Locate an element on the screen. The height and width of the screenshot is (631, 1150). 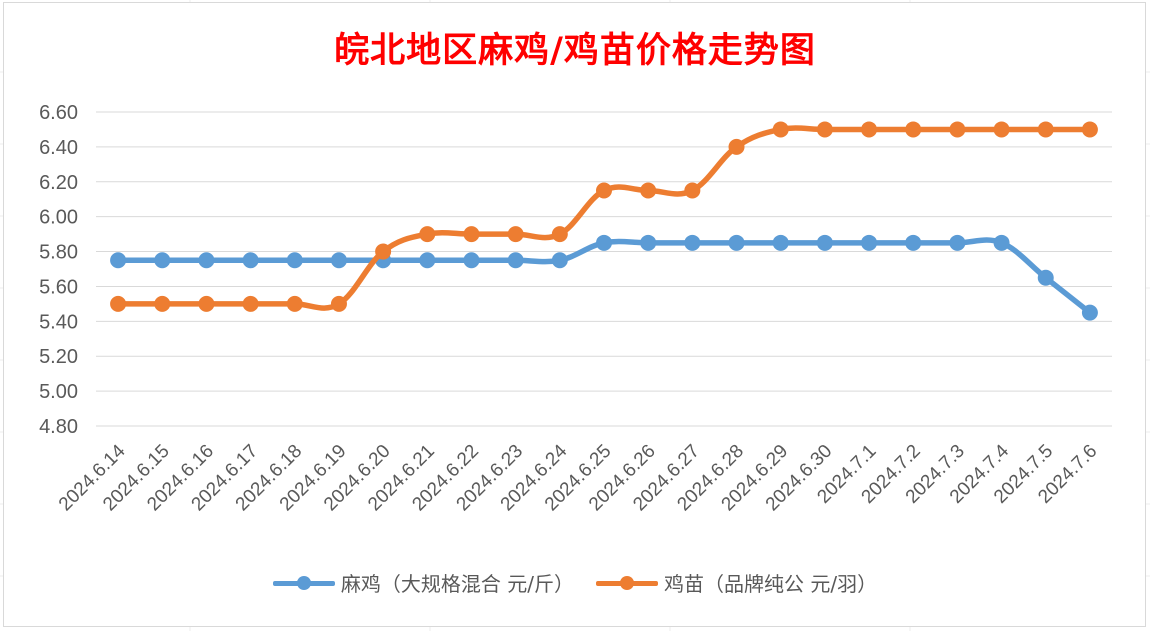
y-tick-label: 4.80 is located at coordinates (58, 427).